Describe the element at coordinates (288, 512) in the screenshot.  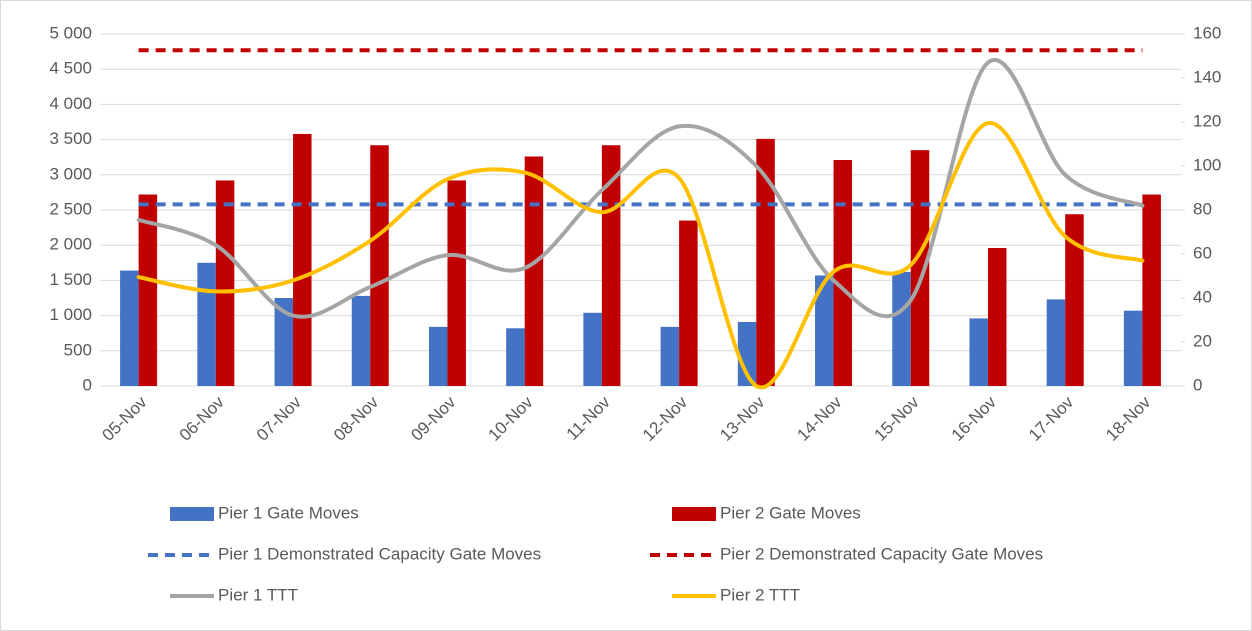
I see `legend-label: Pier 1 Gate Moves` at that location.